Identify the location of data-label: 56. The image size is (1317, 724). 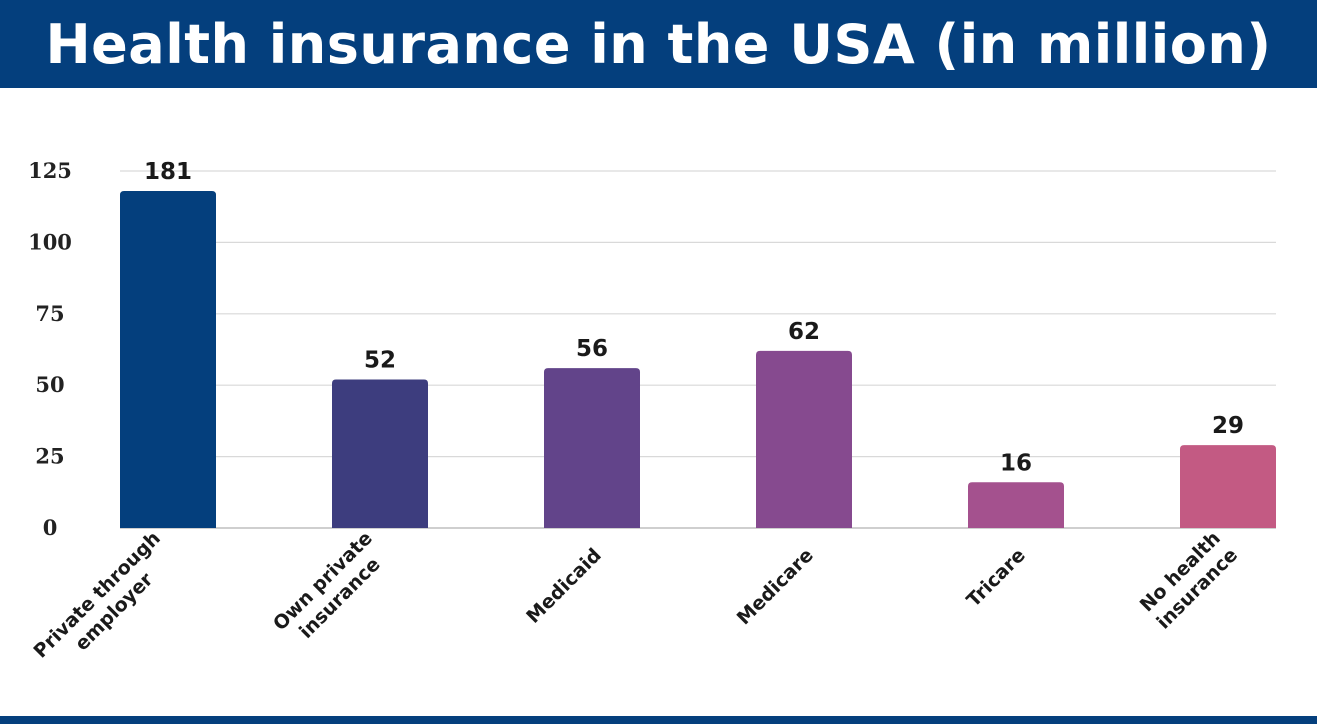
(592, 349).